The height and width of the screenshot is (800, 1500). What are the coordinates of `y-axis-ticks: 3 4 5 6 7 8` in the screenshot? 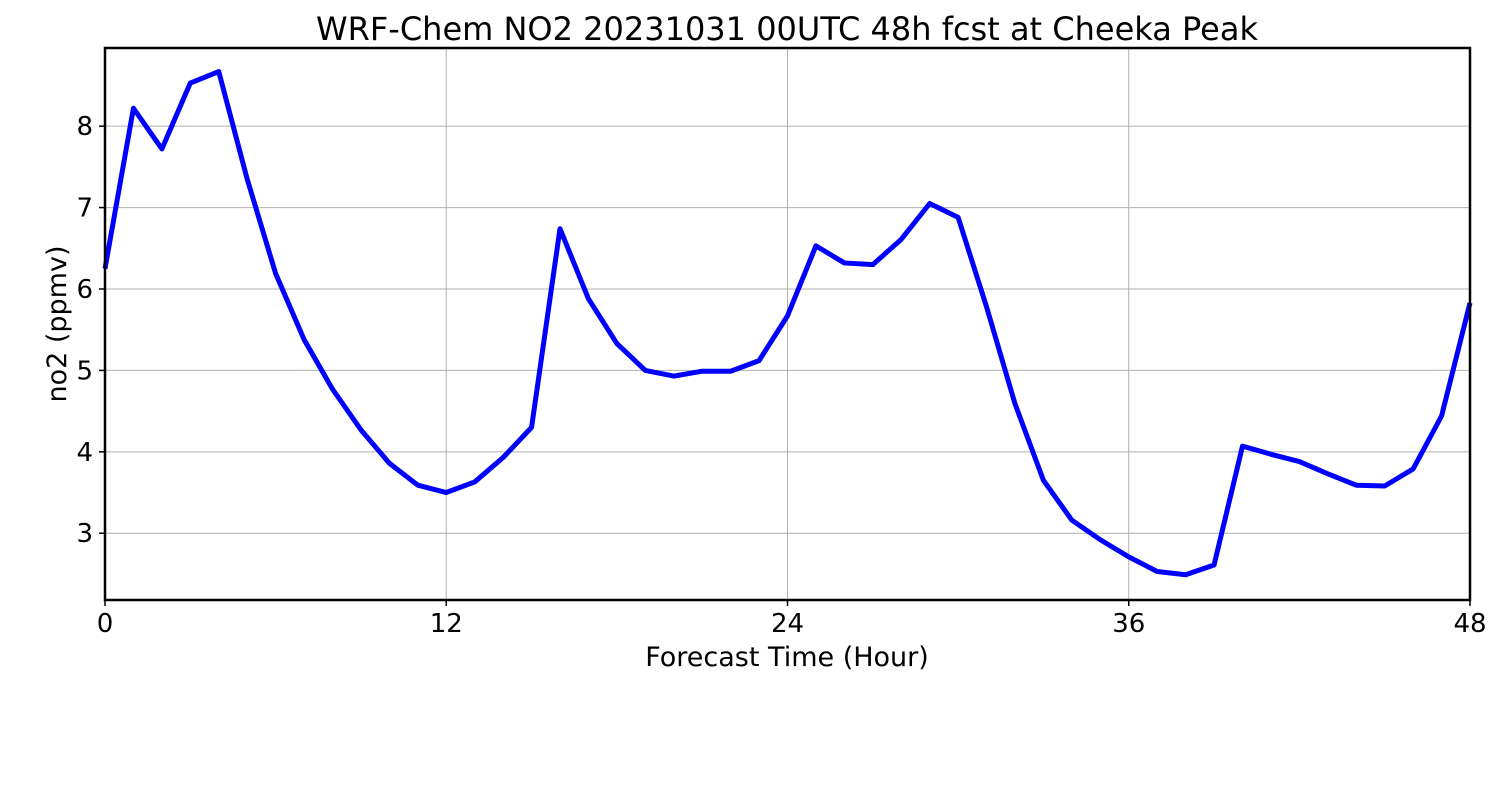 It's located at (90, 330).